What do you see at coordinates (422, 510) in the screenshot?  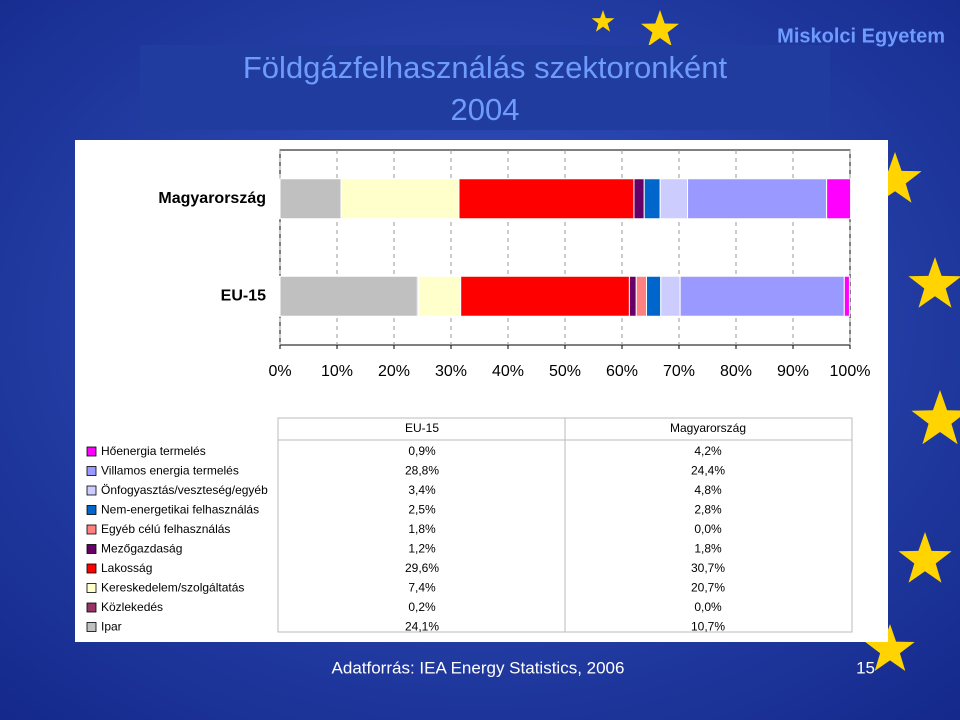 I see `table-cell: 2,5%` at bounding box center [422, 510].